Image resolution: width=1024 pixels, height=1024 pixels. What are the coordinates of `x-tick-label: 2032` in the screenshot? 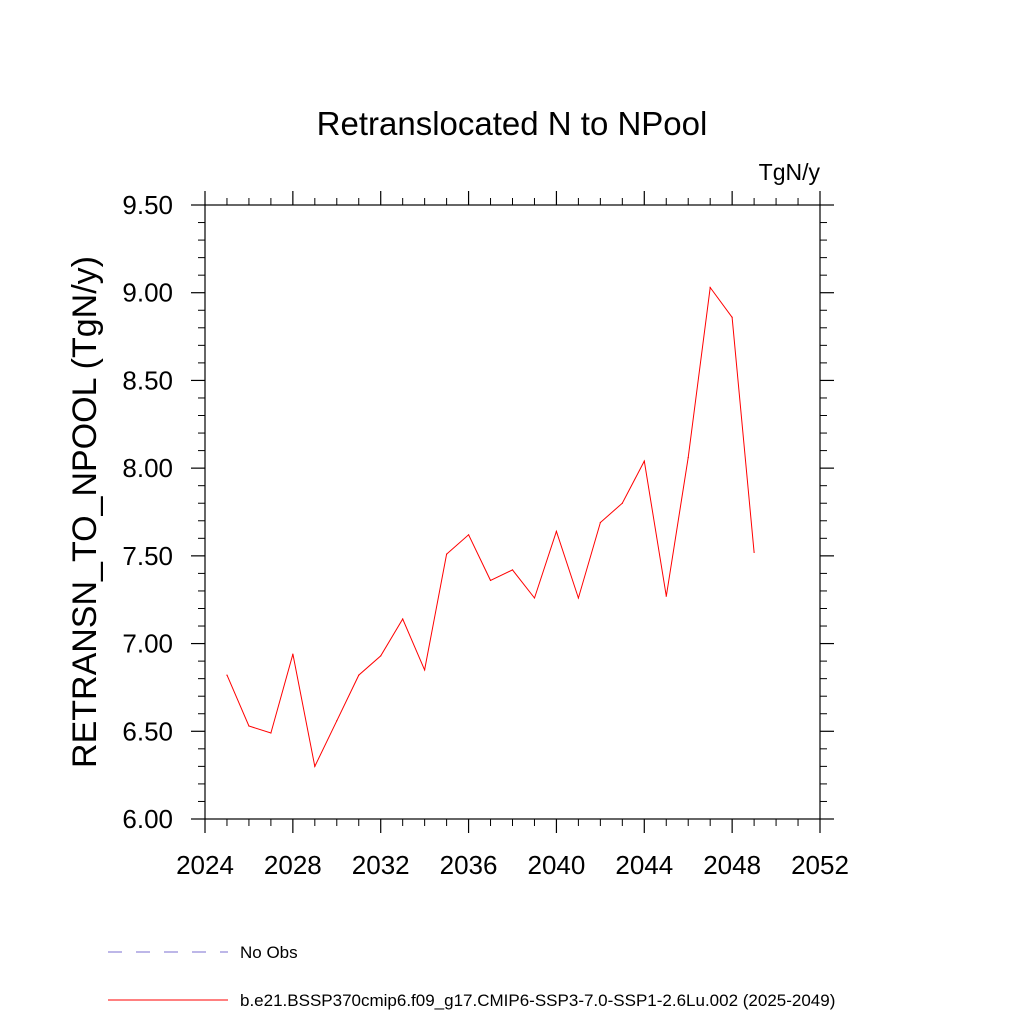 It's located at (381, 865).